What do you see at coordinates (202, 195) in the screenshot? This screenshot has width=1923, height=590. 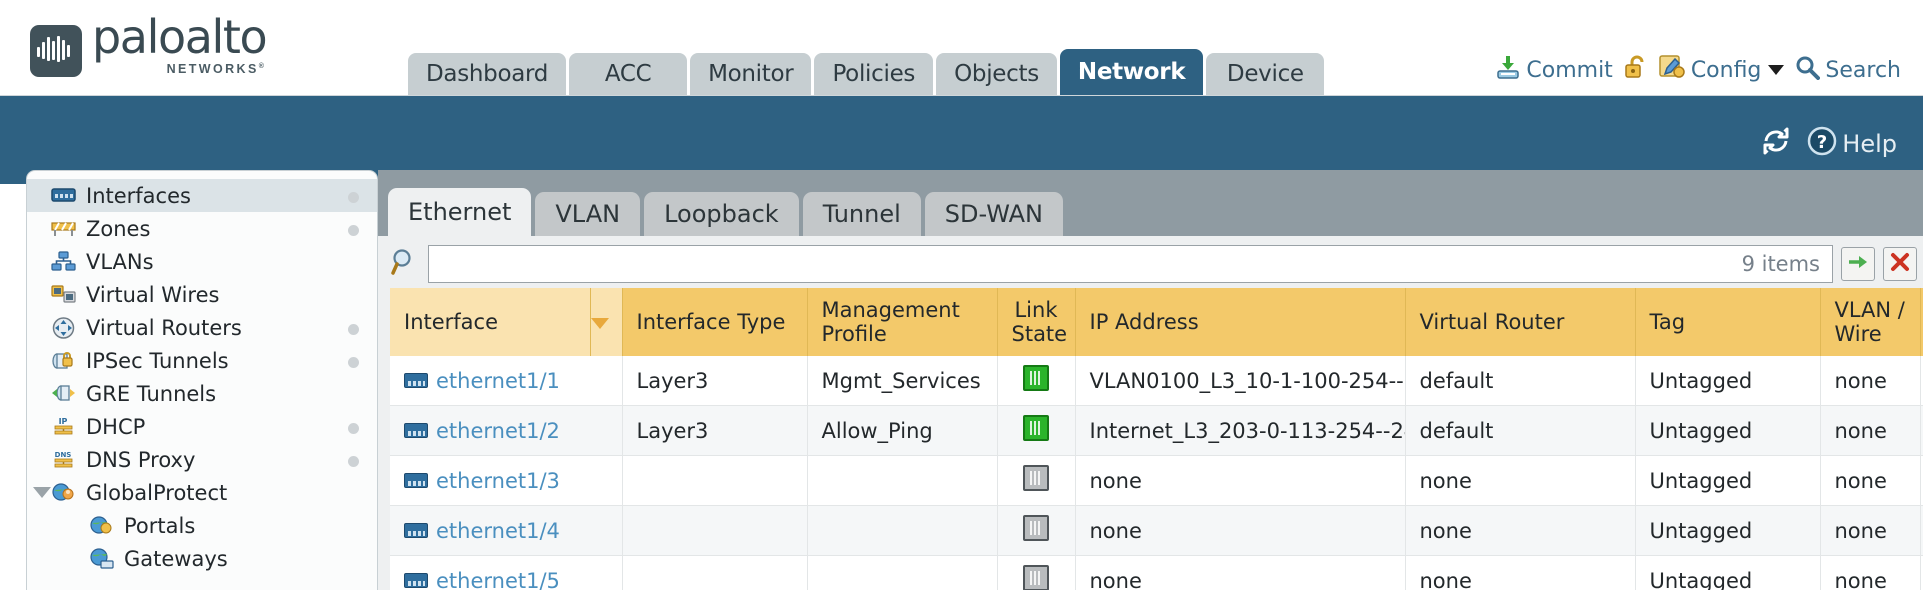 I see `sidebar-item-interfaces: Interfaces` at bounding box center [202, 195].